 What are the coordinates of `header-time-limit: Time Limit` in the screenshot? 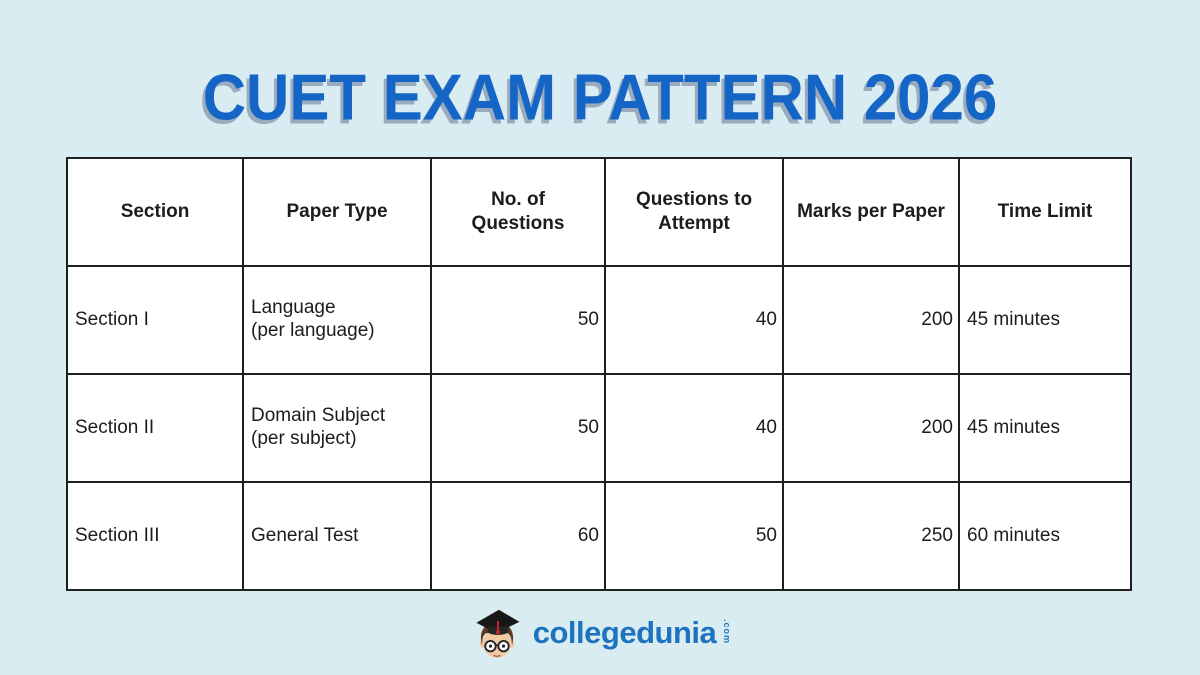 It's located at (1045, 212).